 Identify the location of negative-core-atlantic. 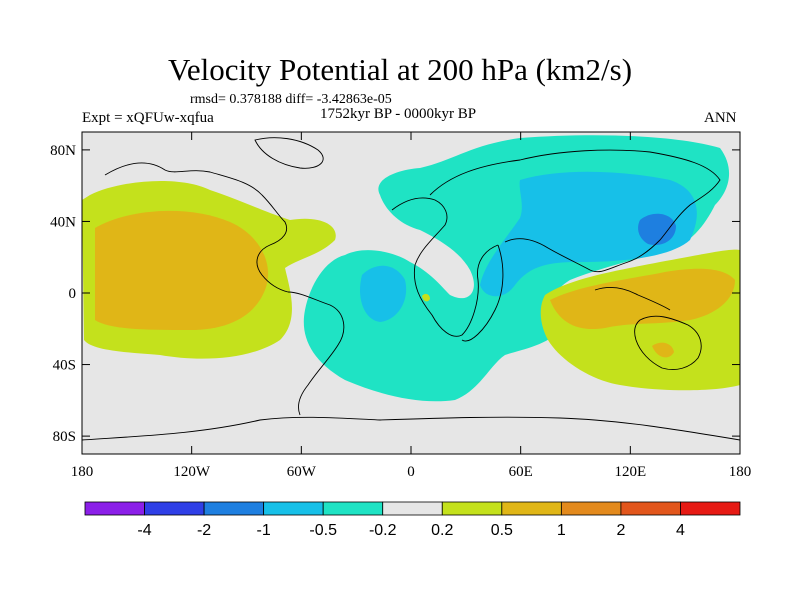
(383, 293).